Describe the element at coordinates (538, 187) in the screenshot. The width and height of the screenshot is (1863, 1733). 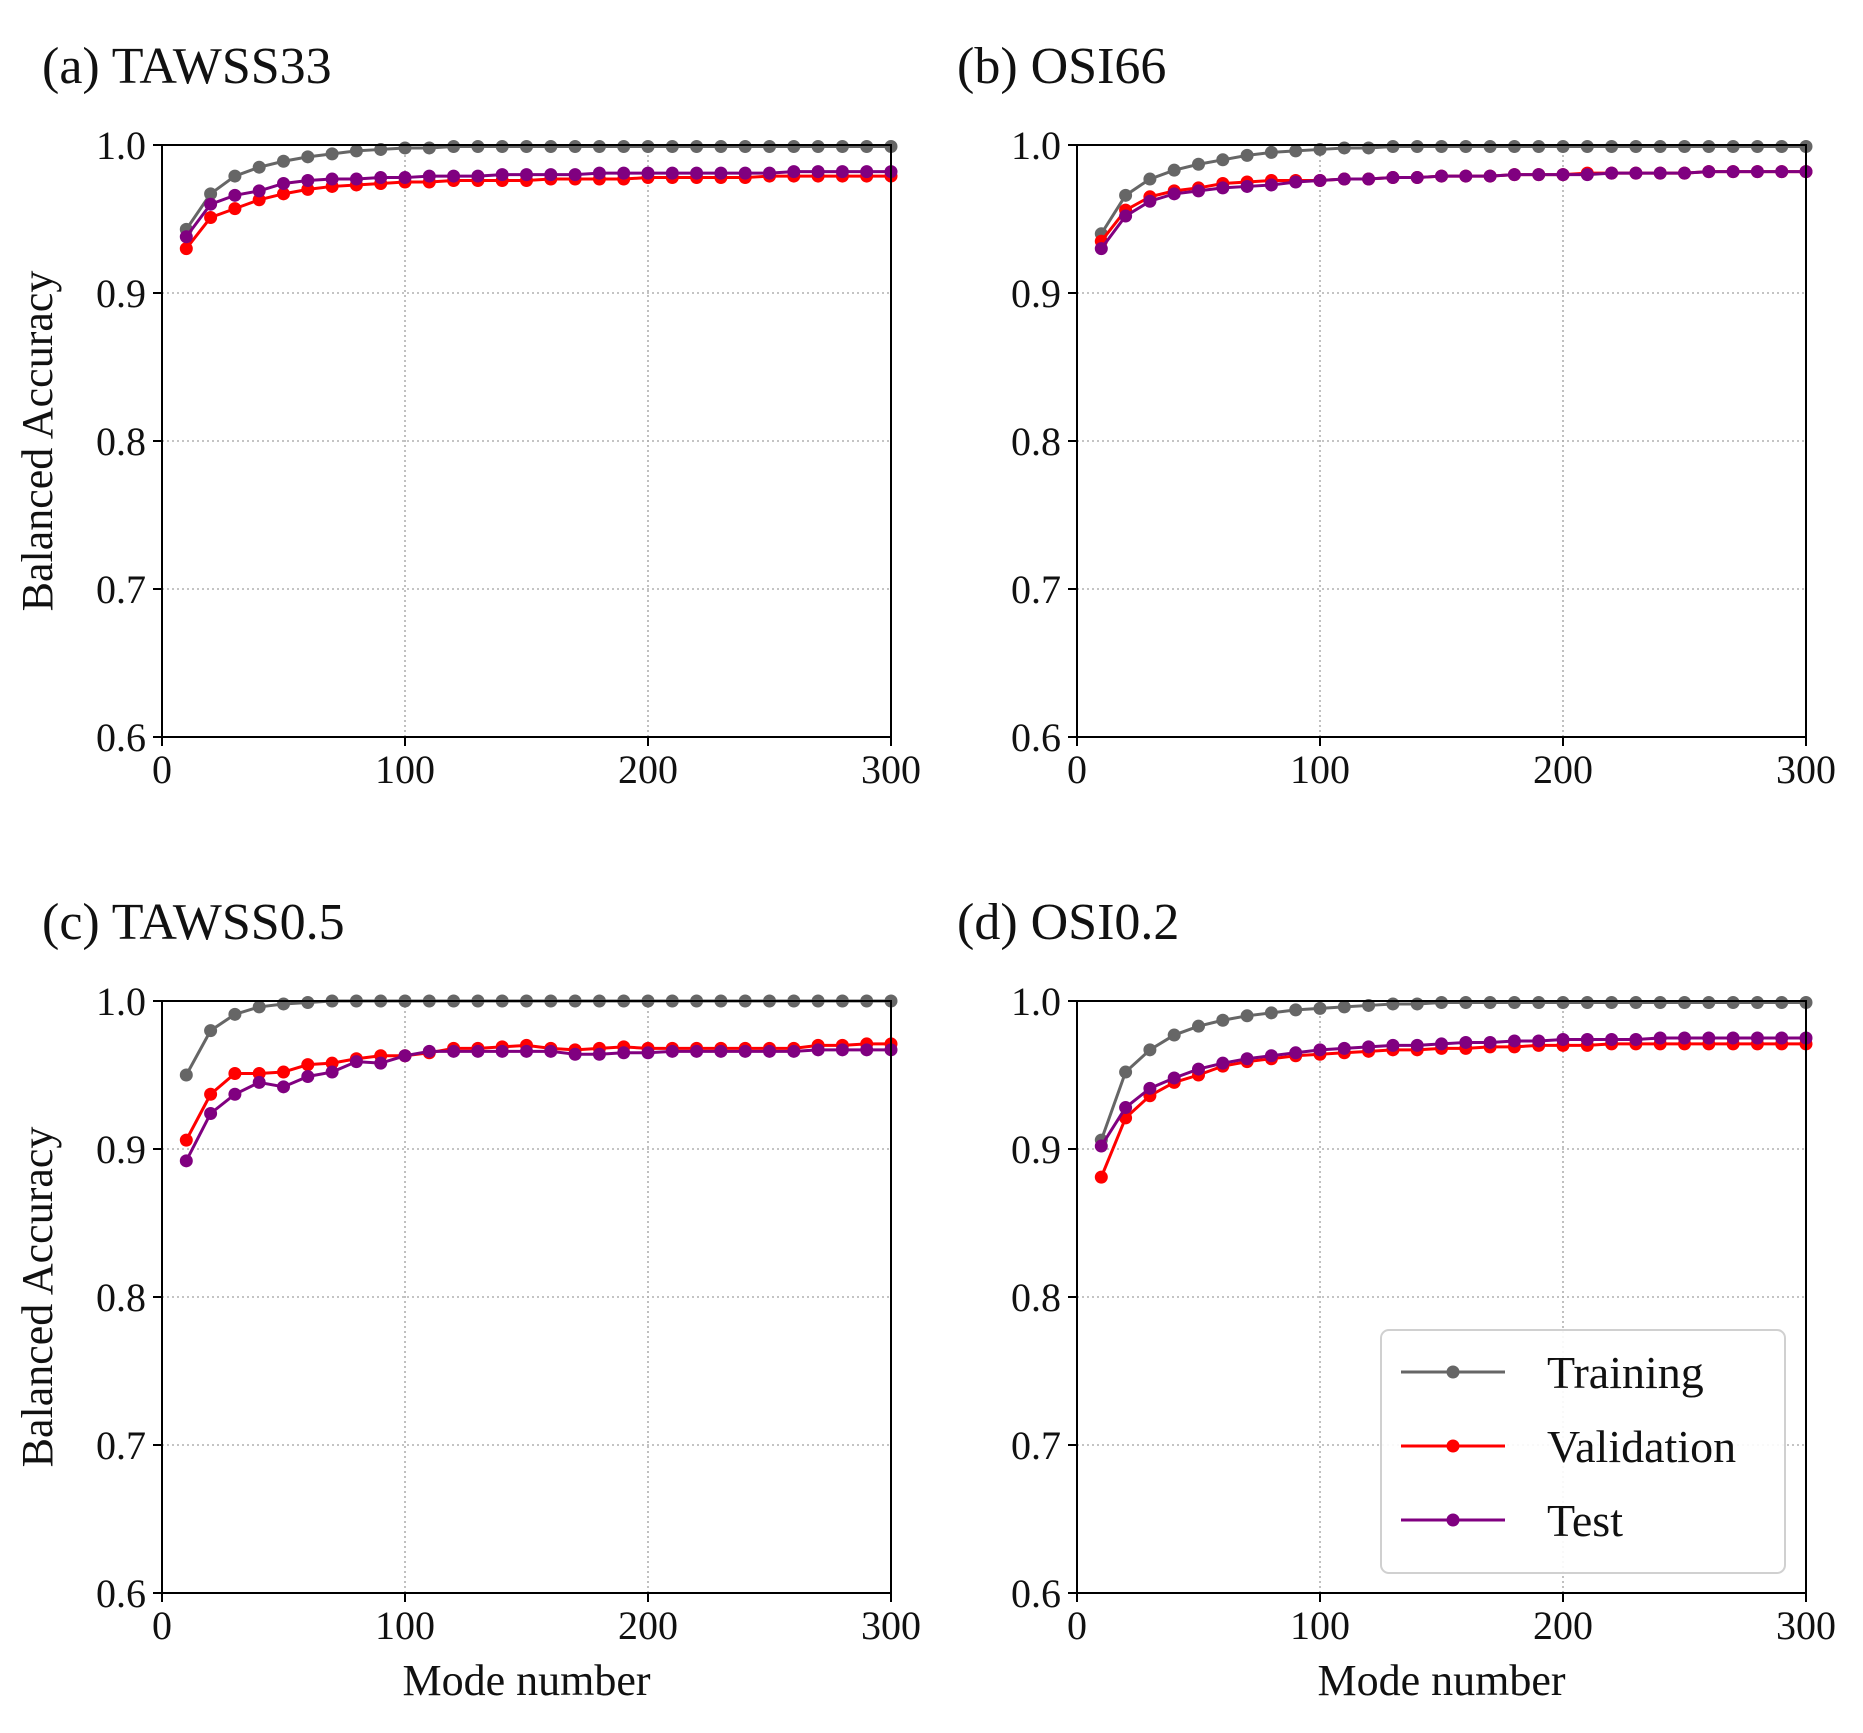
I see `series-line-training` at that location.